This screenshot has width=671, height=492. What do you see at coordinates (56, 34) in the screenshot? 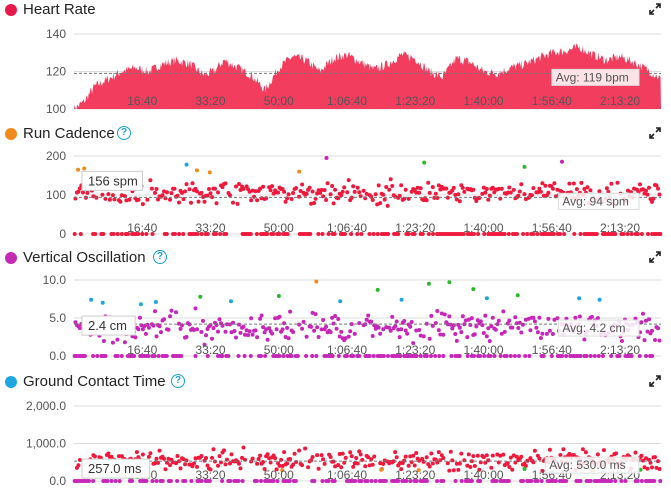
I see `y-tick-label: 140` at bounding box center [56, 34].